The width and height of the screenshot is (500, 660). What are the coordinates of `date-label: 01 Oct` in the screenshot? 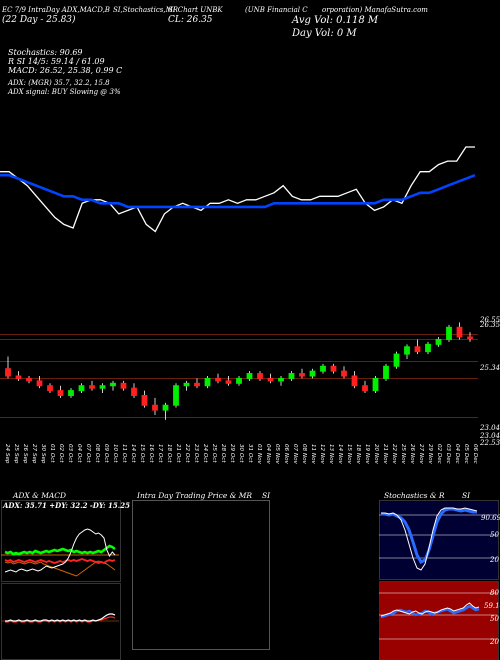 It's located at (52, 453).